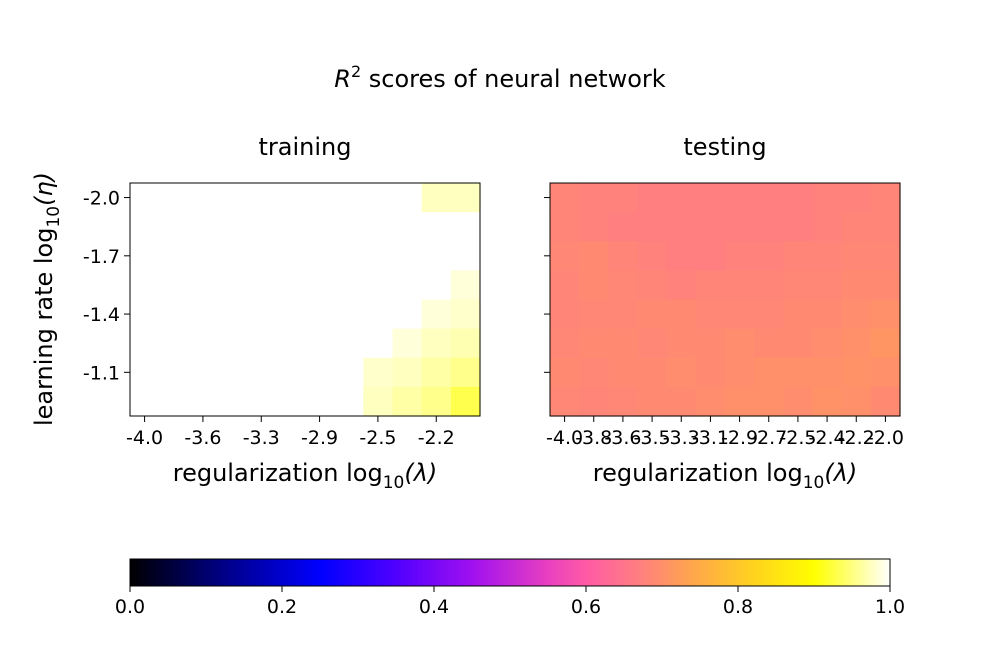 The image size is (1000, 650). What do you see at coordinates (101, 199) in the screenshot?
I see `y-tick-label: -2.0` at bounding box center [101, 199].